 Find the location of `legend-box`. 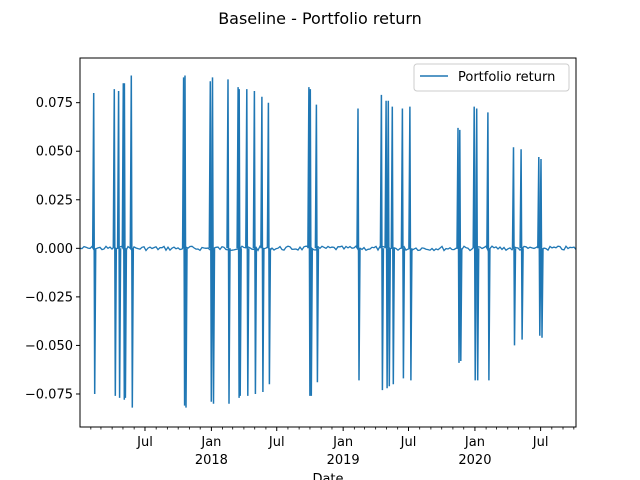

legend-box is located at coordinates (491, 77).